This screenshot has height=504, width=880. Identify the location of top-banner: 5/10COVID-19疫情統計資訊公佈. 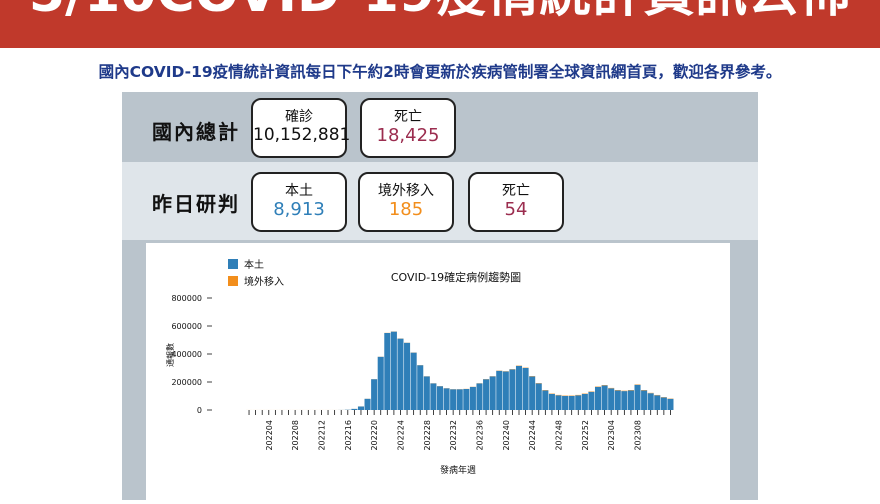
(440, 24).